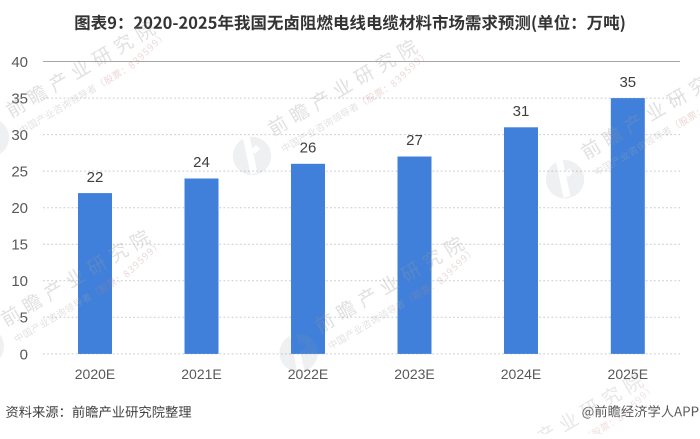 The height and width of the screenshot is (439, 700). I want to click on svg-text: 2023E, so click(414, 374).